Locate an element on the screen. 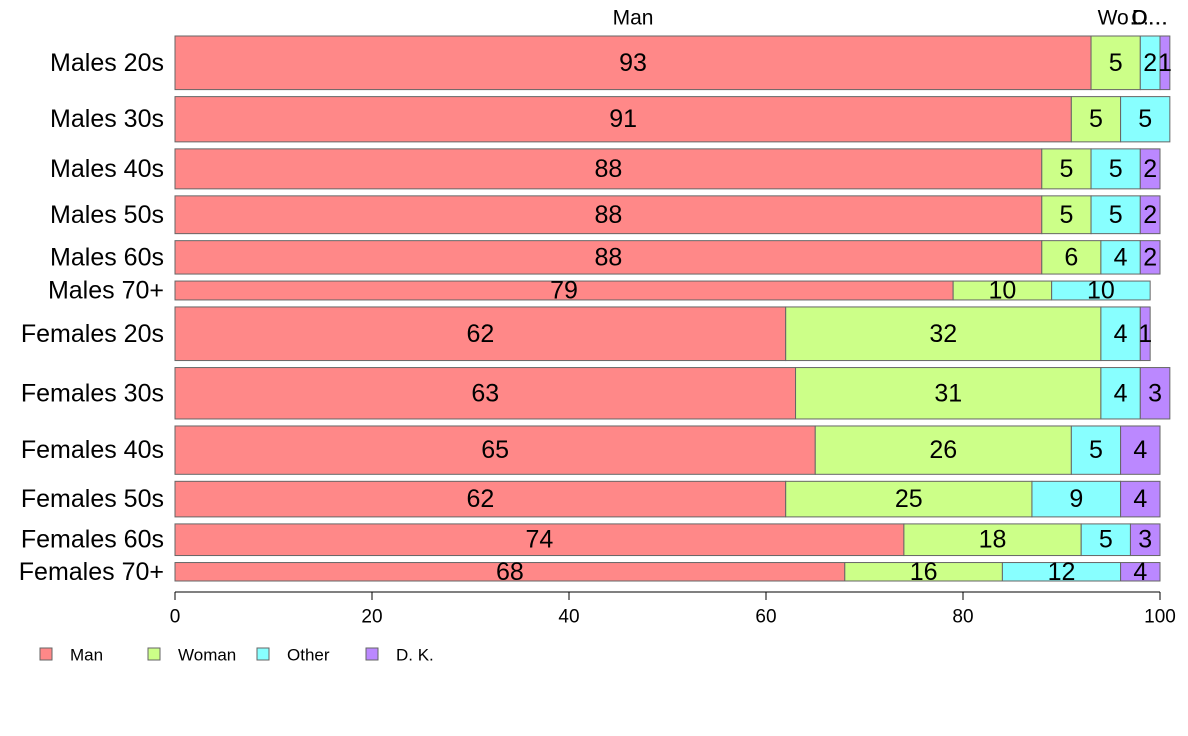 The height and width of the screenshot is (736, 1188). data-label-females-20s-other: 4 is located at coordinates (1121, 334).